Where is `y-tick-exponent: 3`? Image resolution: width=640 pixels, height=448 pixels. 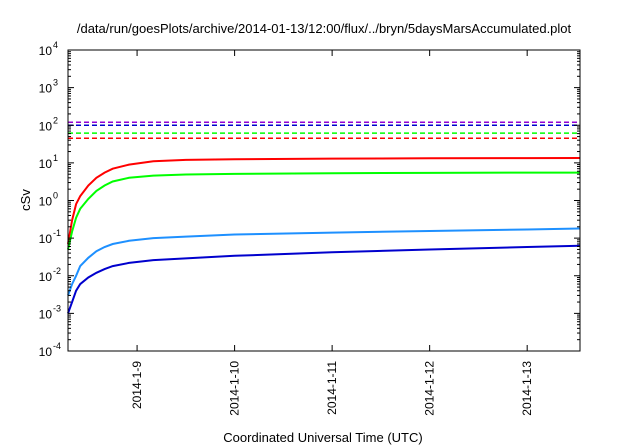 y-tick-exponent: 3 is located at coordinates (55, 83).